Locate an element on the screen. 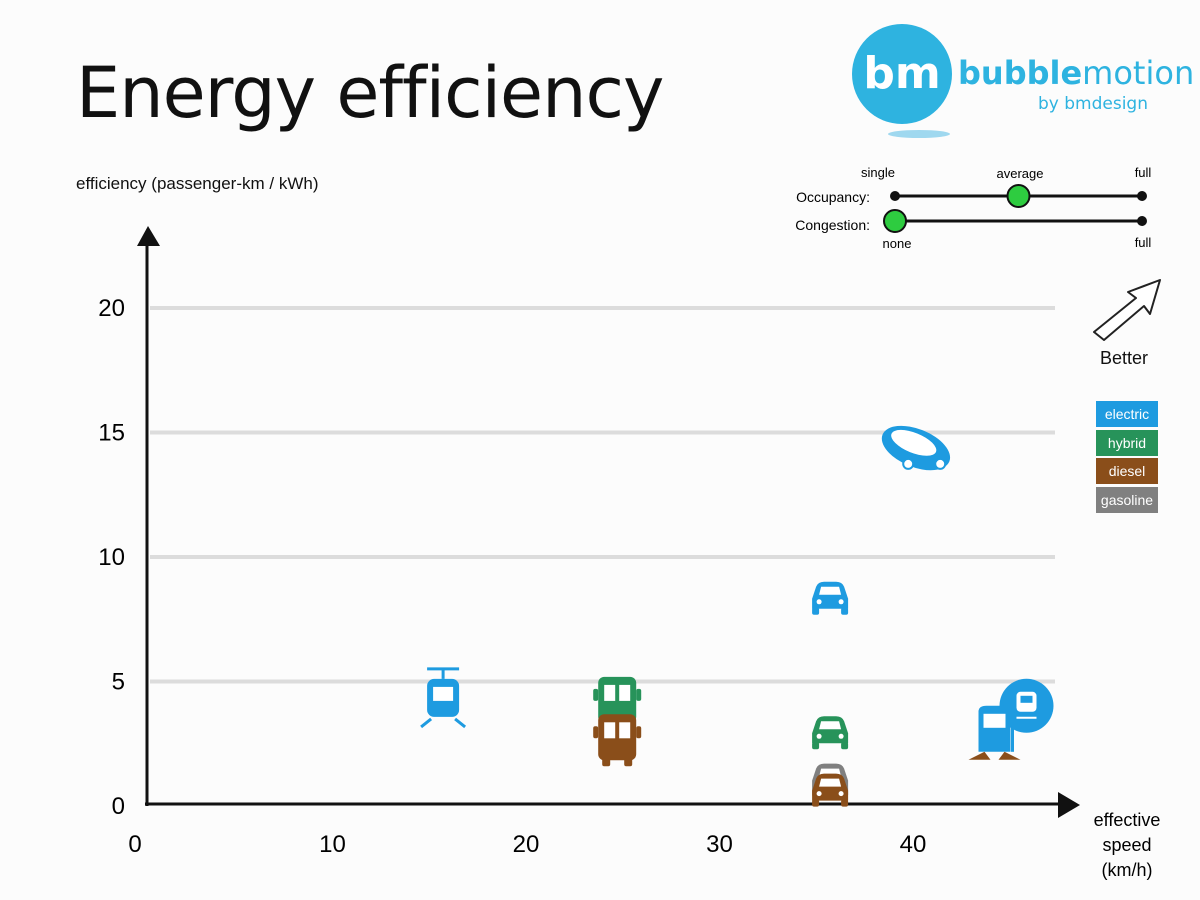 This screenshot has height=900, width=1200. occupancy-label: Occupancy: is located at coordinates (833, 197).